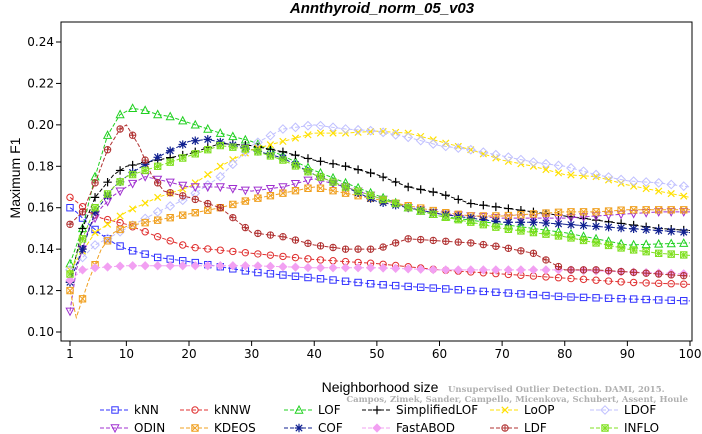 The width and height of the screenshot is (702, 434). What do you see at coordinates (425, 427) in the screenshot?
I see `legend-label-fastabod: FastABOD` at bounding box center [425, 427].